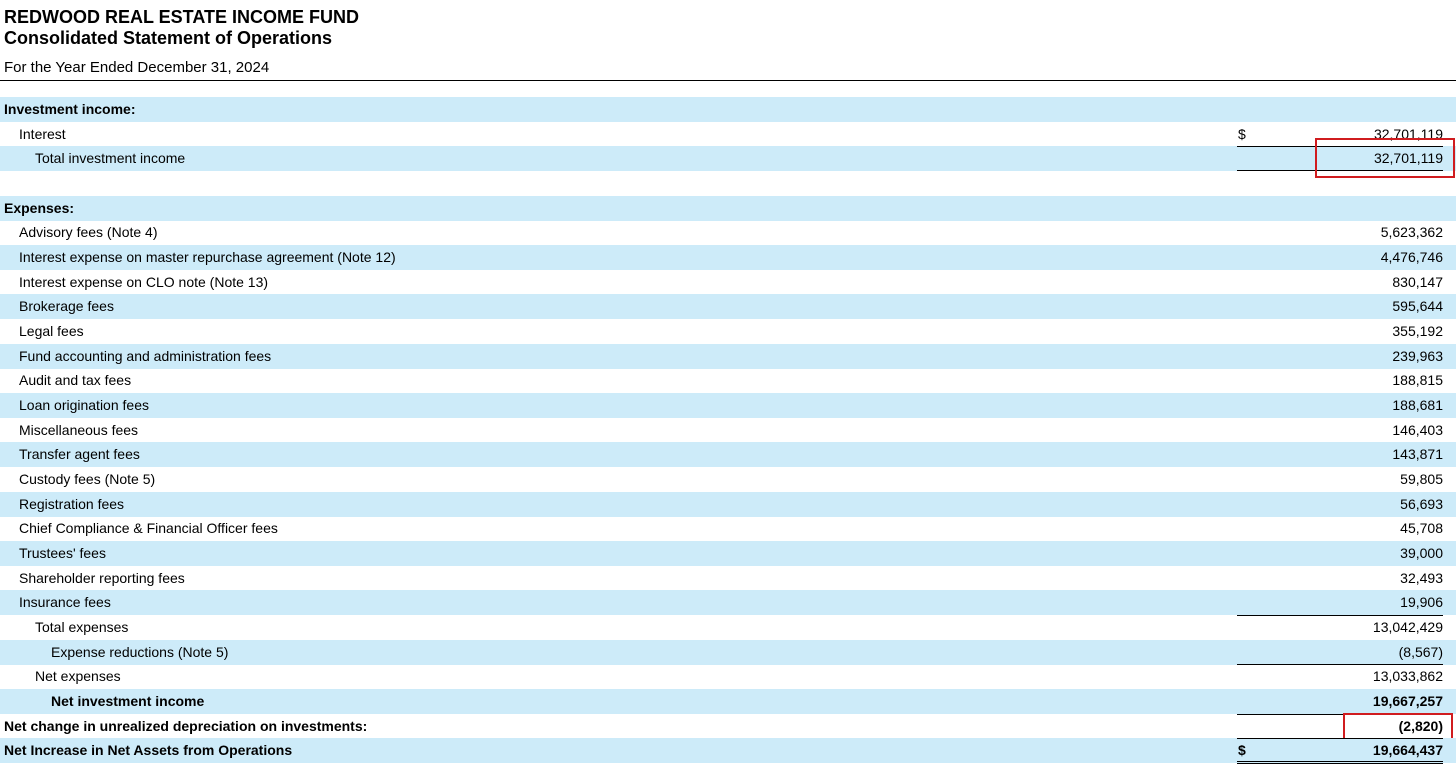  Describe the element at coordinates (75, 380) in the screenshot. I see `row-label: Audit and tax fees` at that location.